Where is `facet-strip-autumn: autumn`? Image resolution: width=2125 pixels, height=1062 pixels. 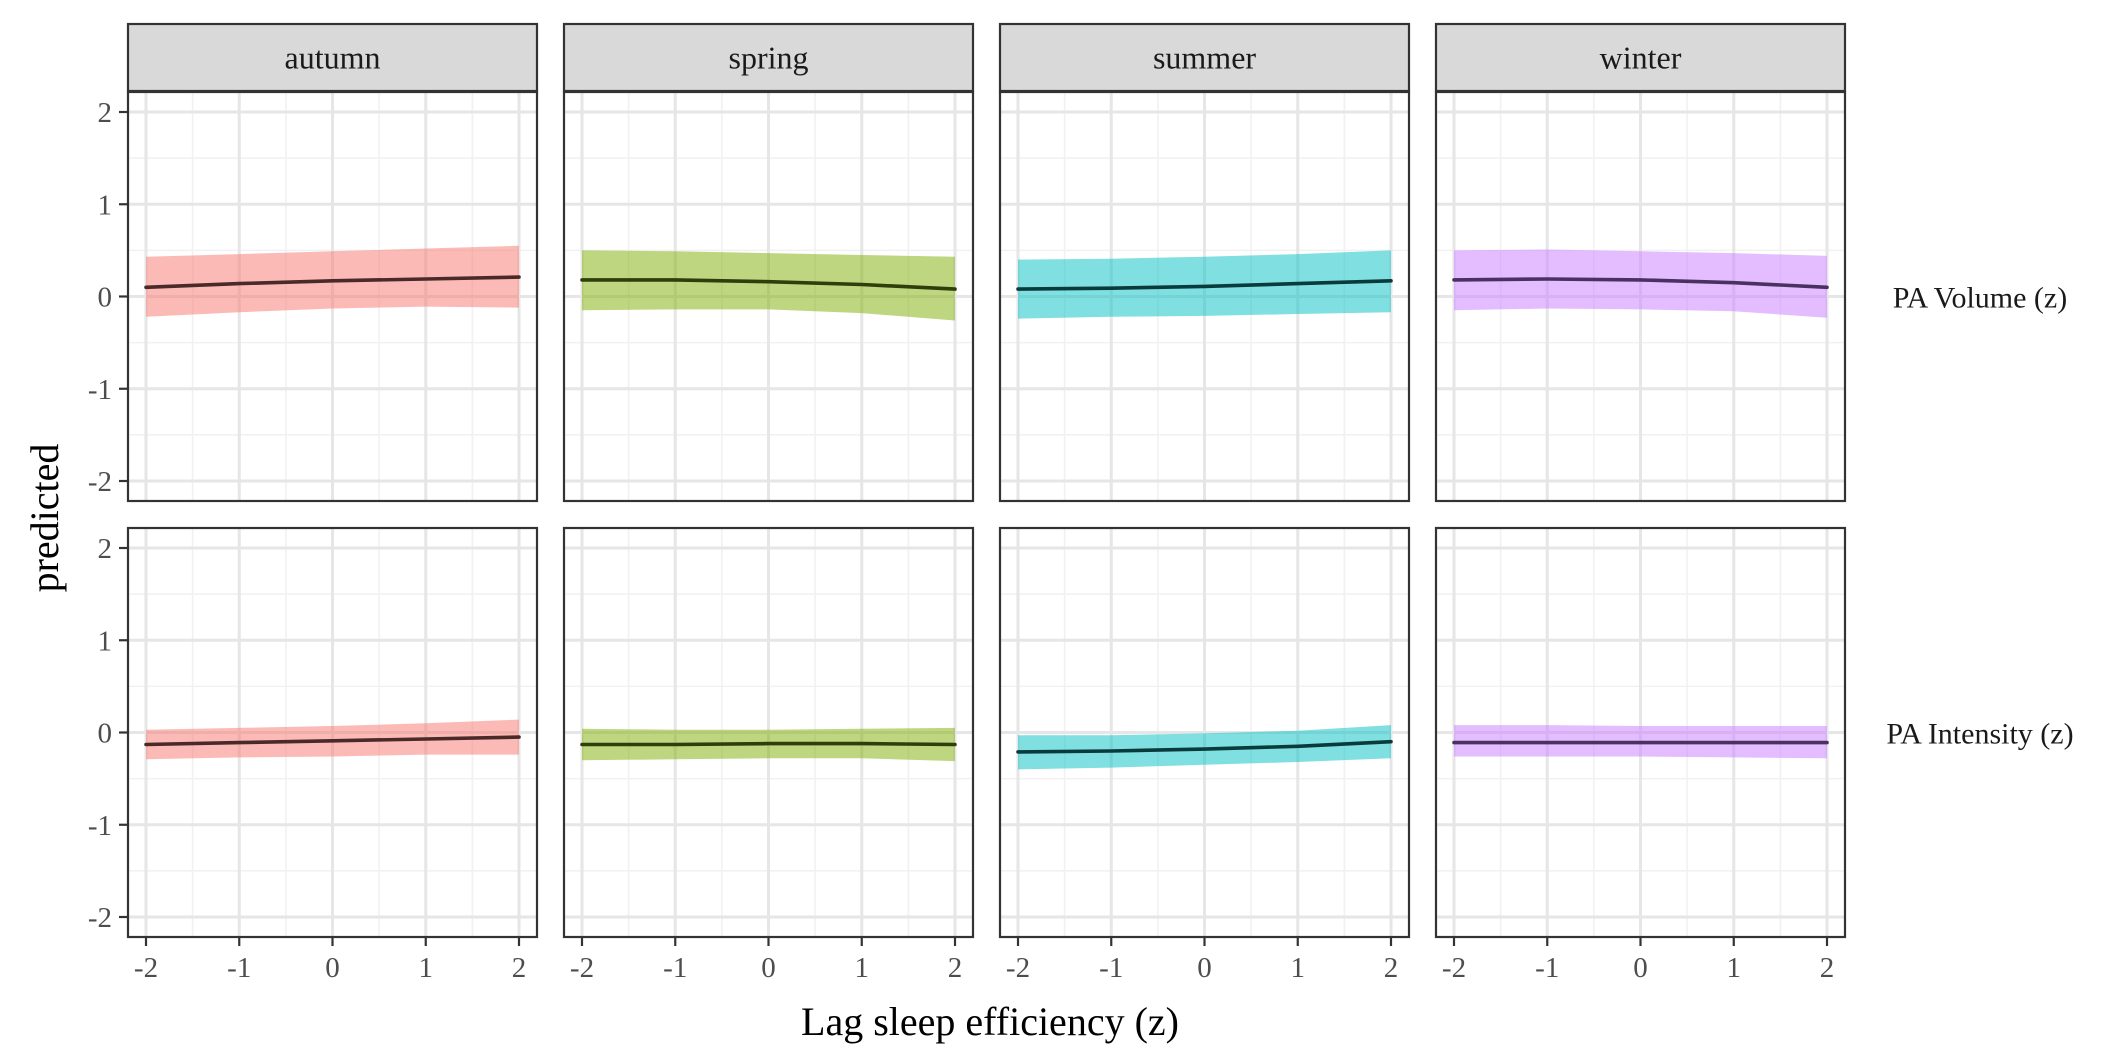 facet-strip-autumn: autumn is located at coordinates (332, 57).